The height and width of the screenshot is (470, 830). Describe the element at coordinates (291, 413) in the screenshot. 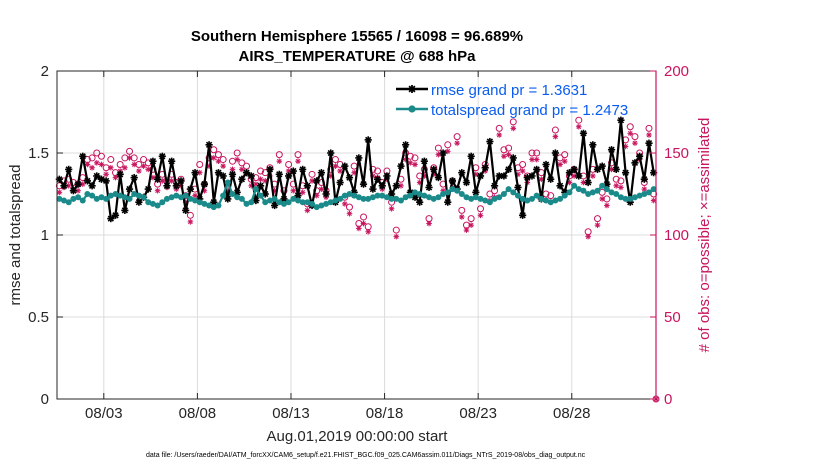

I see `x-tick-label: 08/13` at that location.